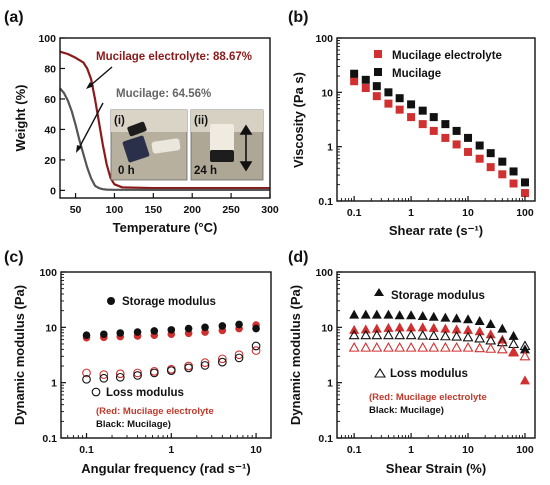 This screenshot has width=550, height=485. Describe the element at coordinates (169, 302) in the screenshot. I see `annotation-storage-modulus-c: Storage modulus` at that location.